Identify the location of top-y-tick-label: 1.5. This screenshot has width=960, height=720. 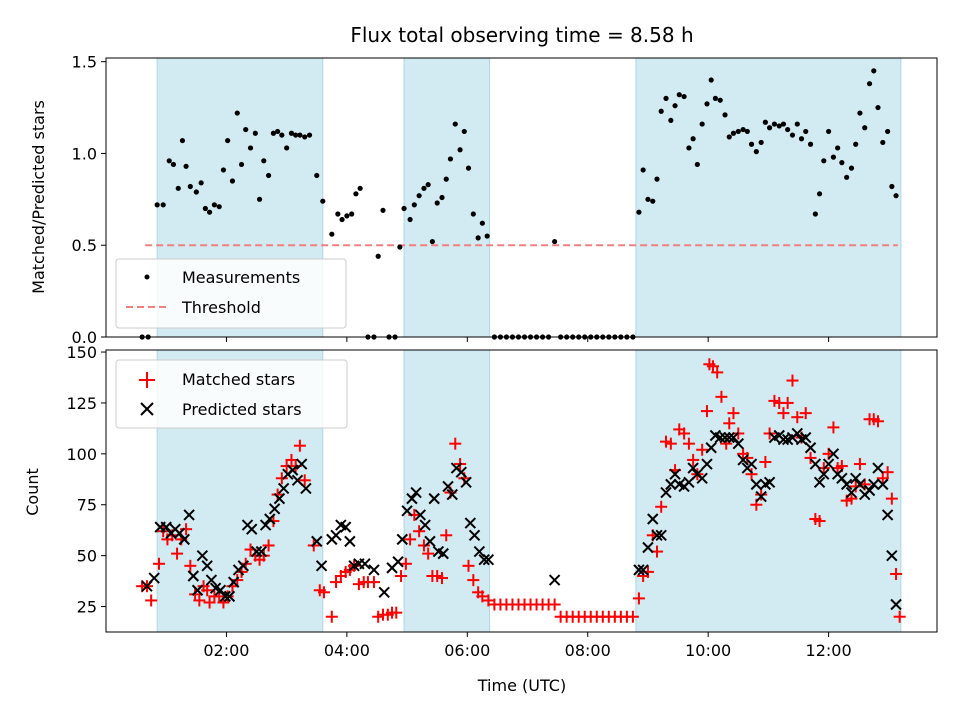
(84, 62).